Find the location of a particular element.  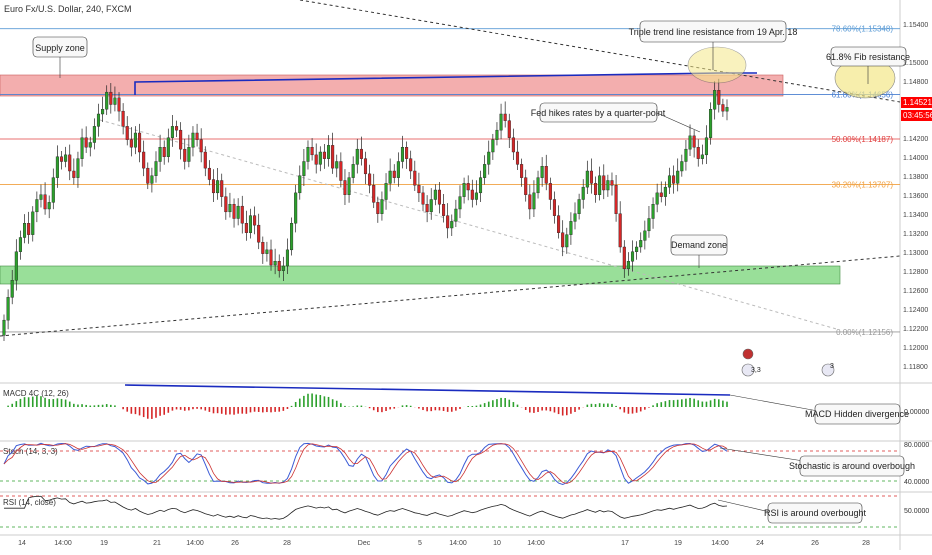

price-tick: 1.12200 is located at coordinates (915, 329).